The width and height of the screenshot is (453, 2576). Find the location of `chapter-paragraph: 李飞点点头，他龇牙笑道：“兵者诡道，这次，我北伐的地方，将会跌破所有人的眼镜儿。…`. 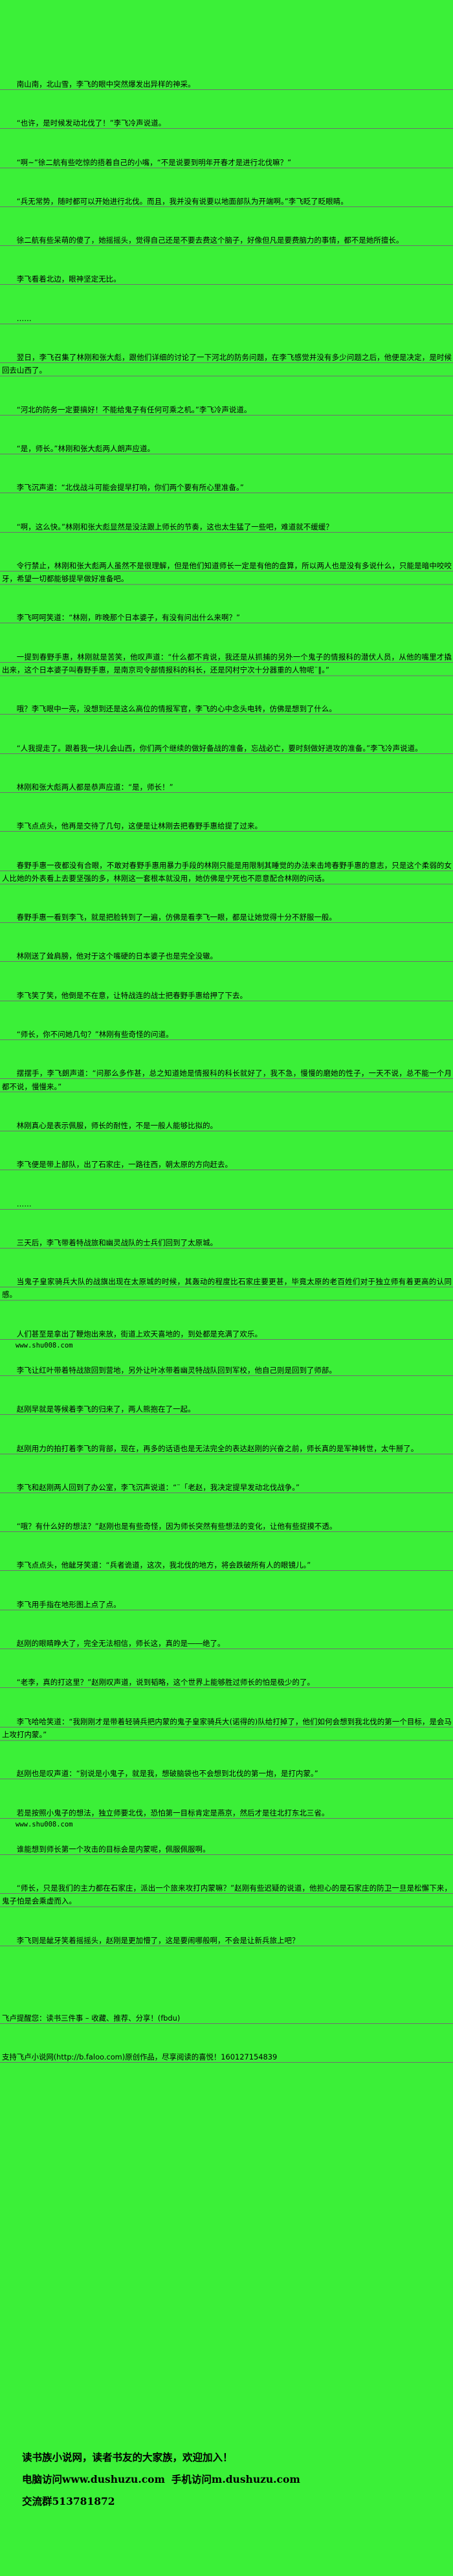

chapter-paragraph: 李飞点点头，他龇牙笑道：“兵者诡道，这次，我北伐的地方，将会跌破所有人的眼镜儿。… is located at coordinates (226, 1565).